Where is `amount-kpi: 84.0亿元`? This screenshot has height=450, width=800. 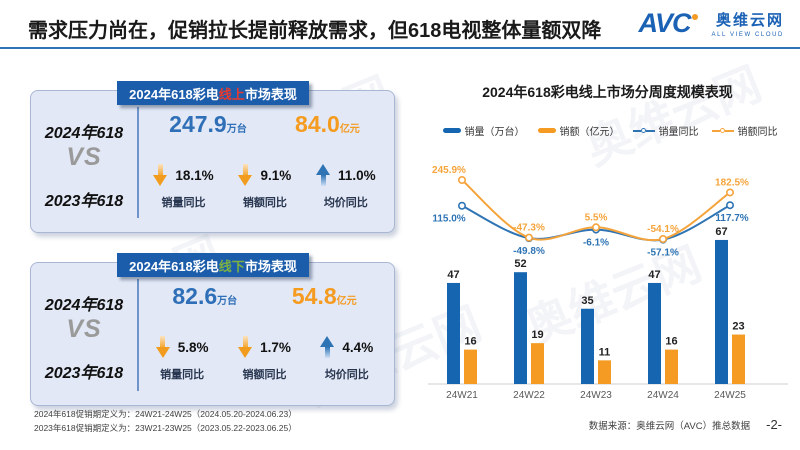
amount-kpi: 84.0亿元 is located at coordinates (327, 124).